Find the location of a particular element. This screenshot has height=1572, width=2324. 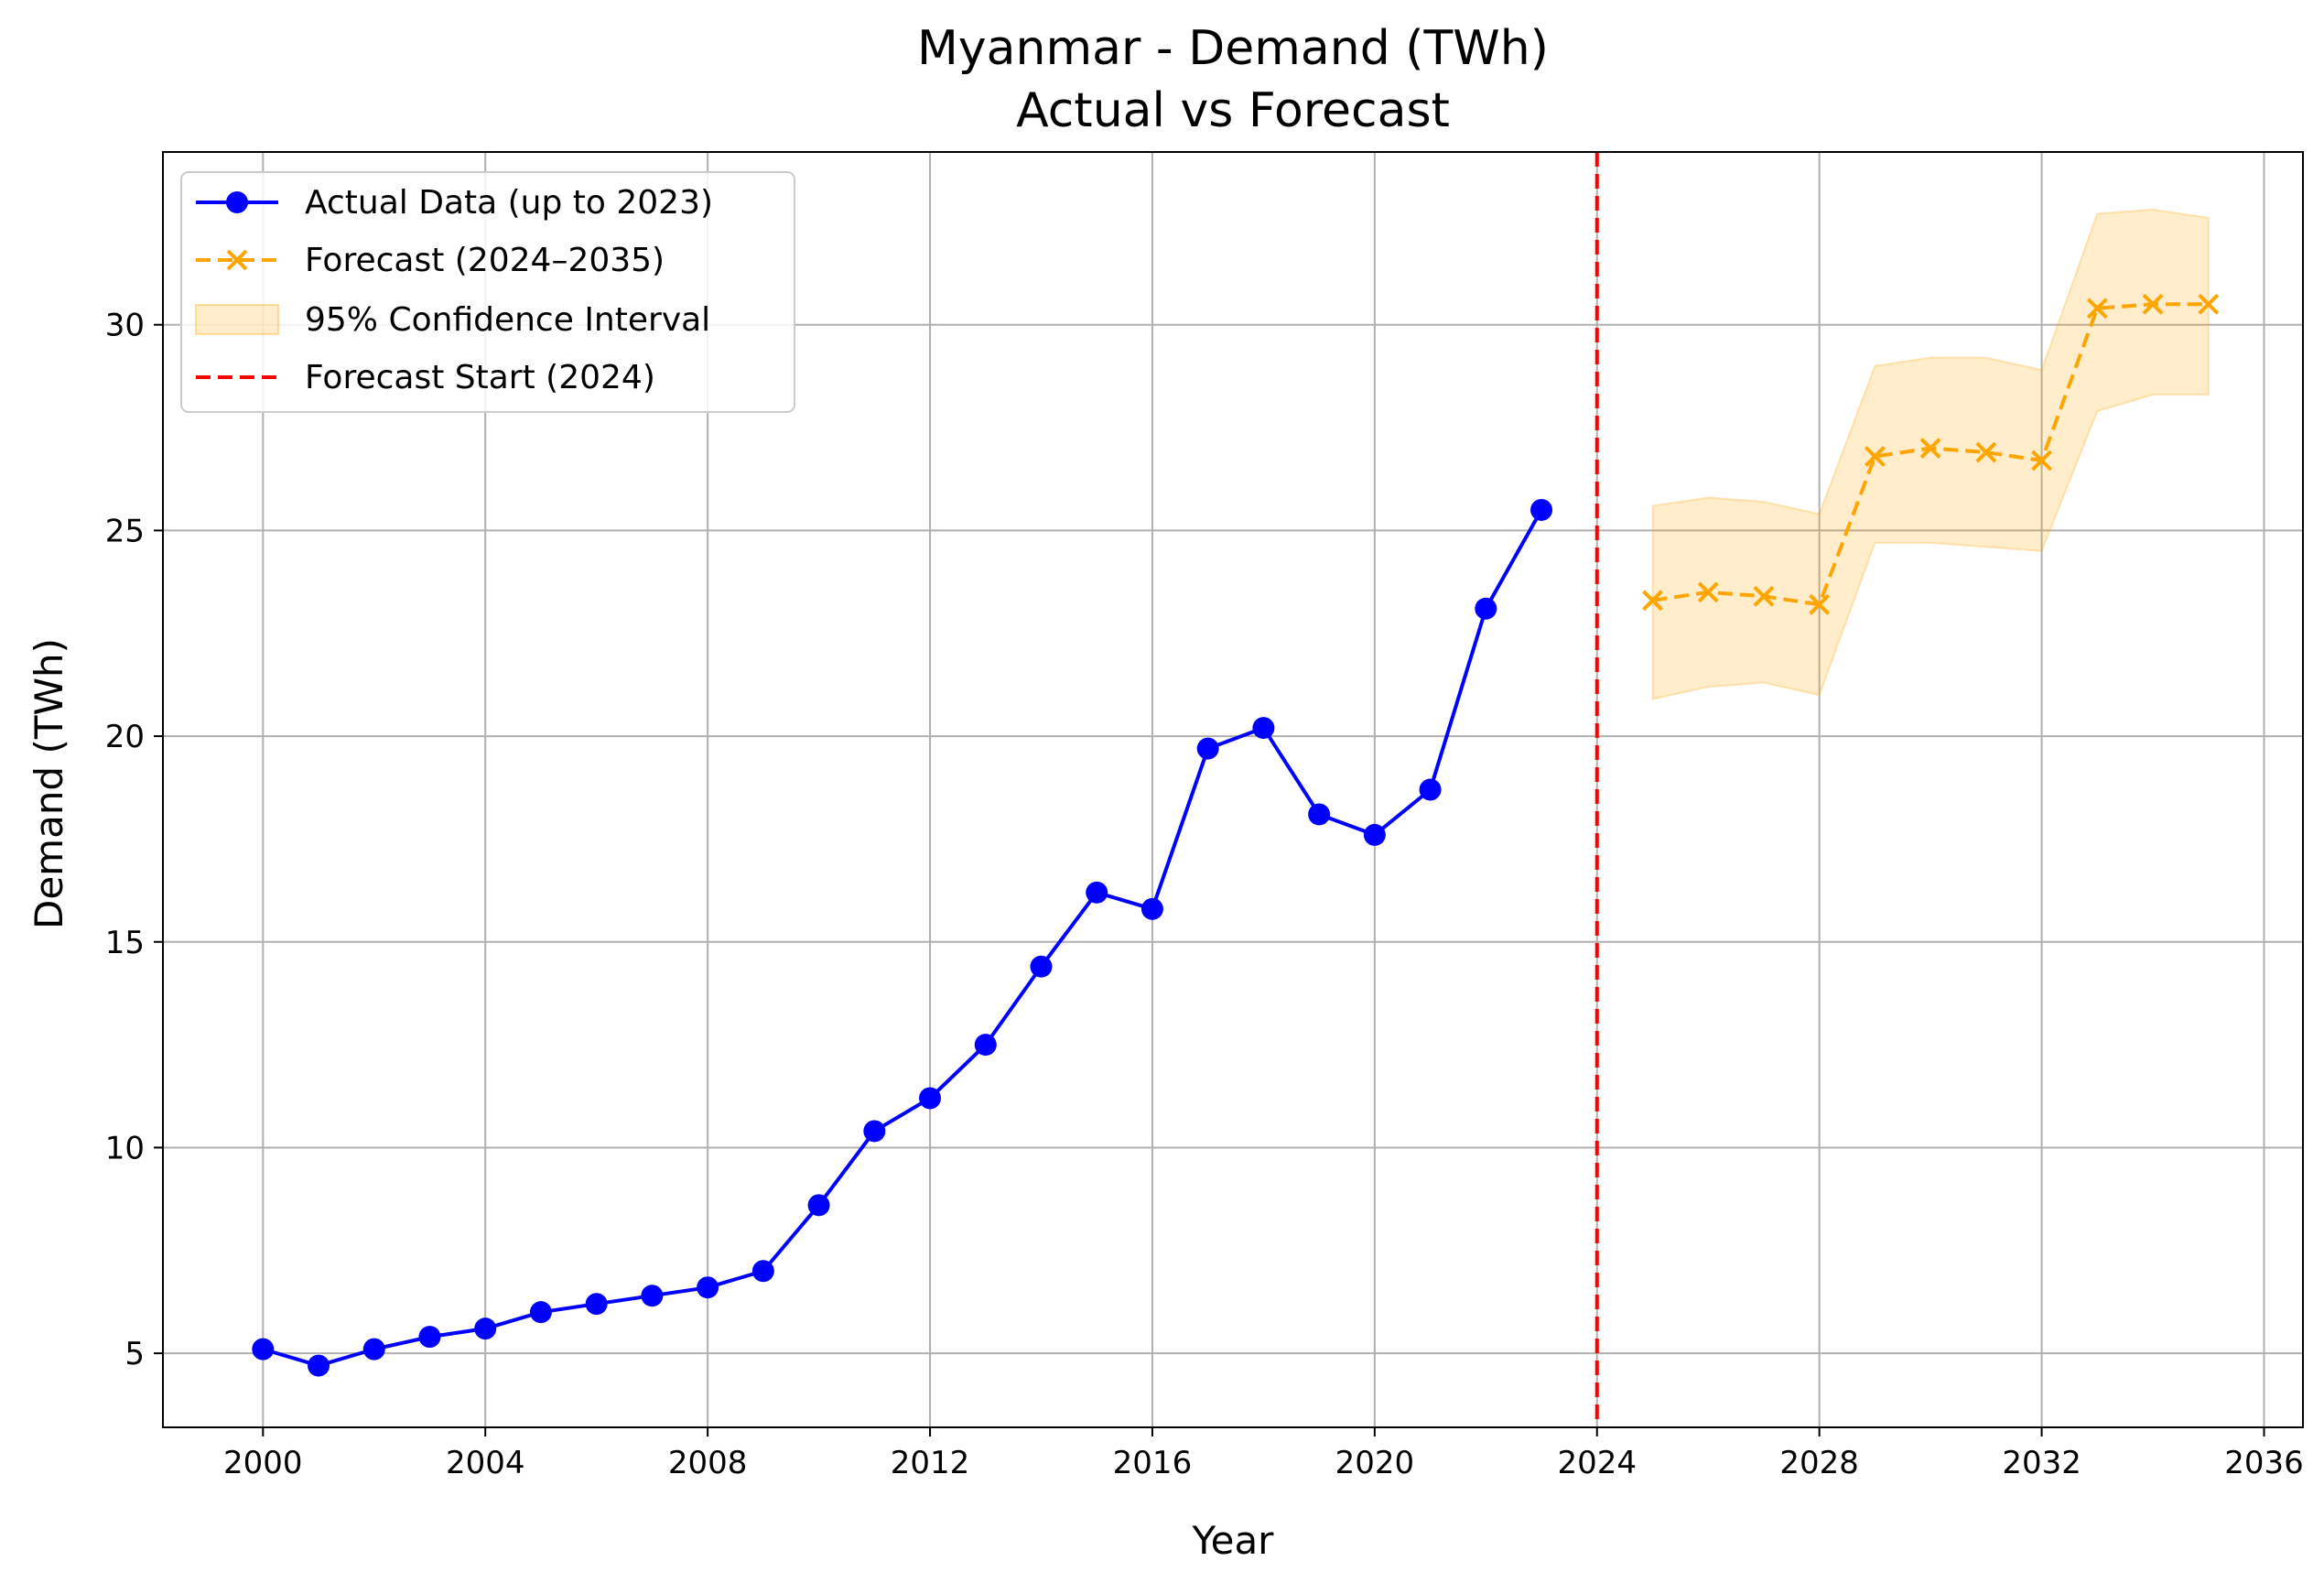

legend-forecast-label: Forecast (2024–2035) is located at coordinates (485, 260).